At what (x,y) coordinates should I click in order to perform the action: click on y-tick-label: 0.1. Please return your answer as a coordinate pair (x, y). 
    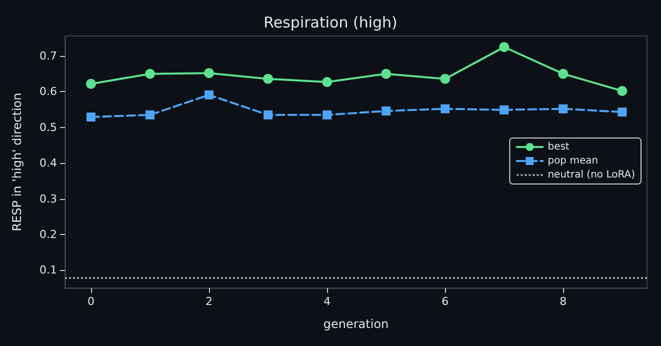
    Looking at the image, I should click on (48, 270).